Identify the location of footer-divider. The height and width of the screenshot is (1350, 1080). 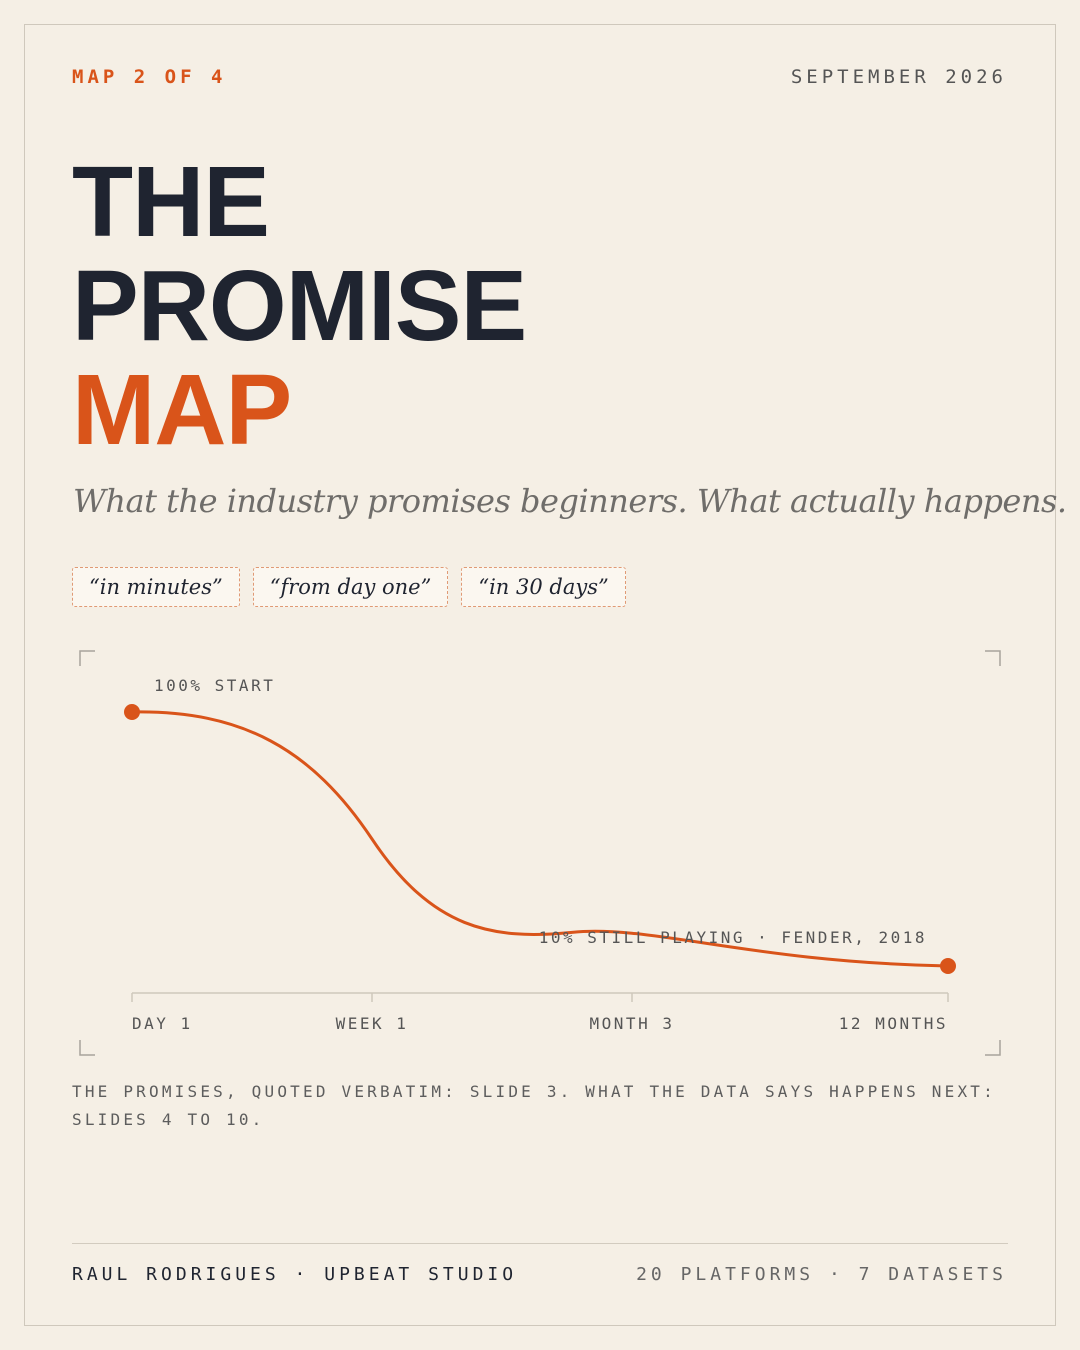
(540, 1243).